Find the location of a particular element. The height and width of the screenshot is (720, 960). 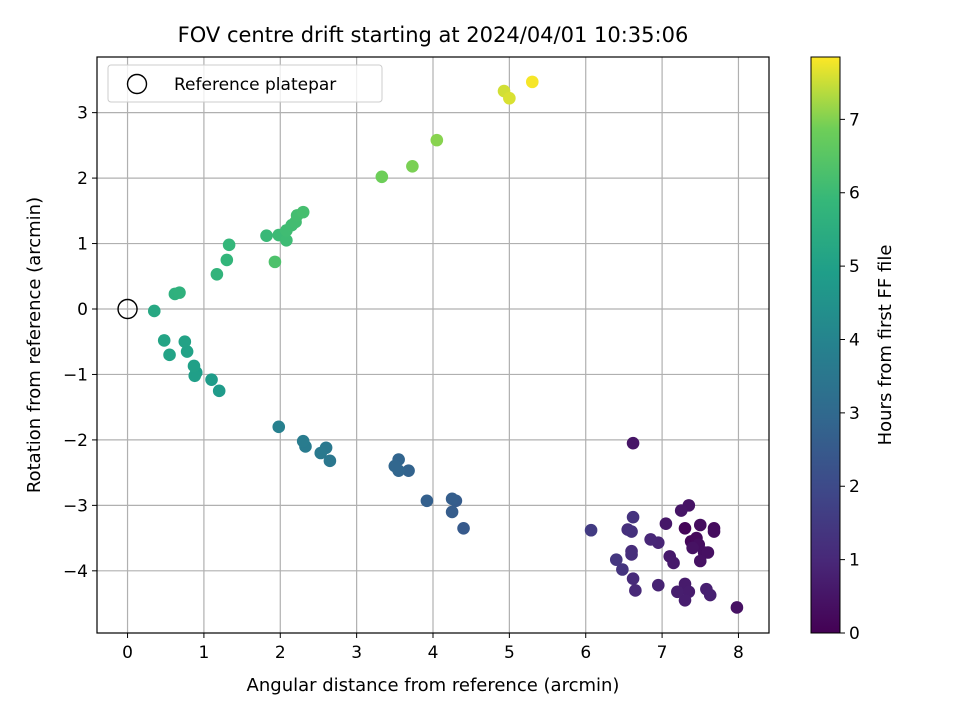

colorbar: 0 1 2 3 4 5 6 7 Hours from first FF file is located at coordinates (853, 350).